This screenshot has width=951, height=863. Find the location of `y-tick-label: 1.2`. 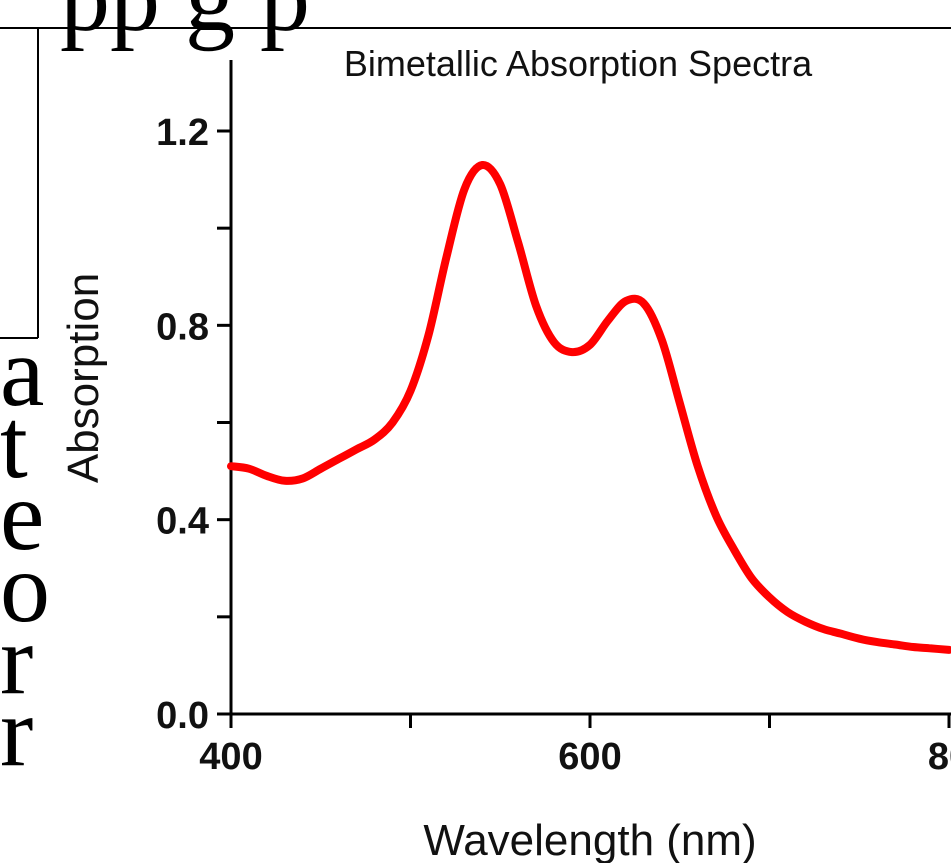

y-tick-label: 1.2 is located at coordinates (182, 133).